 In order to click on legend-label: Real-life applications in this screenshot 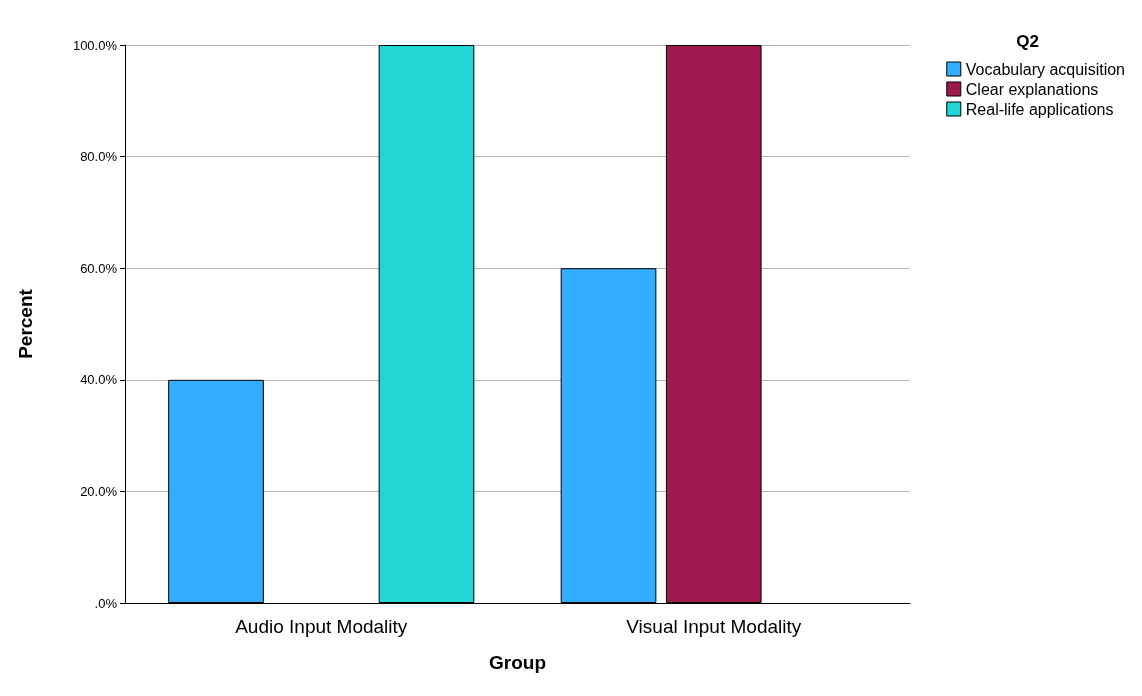, I will do `click(1039, 109)`.